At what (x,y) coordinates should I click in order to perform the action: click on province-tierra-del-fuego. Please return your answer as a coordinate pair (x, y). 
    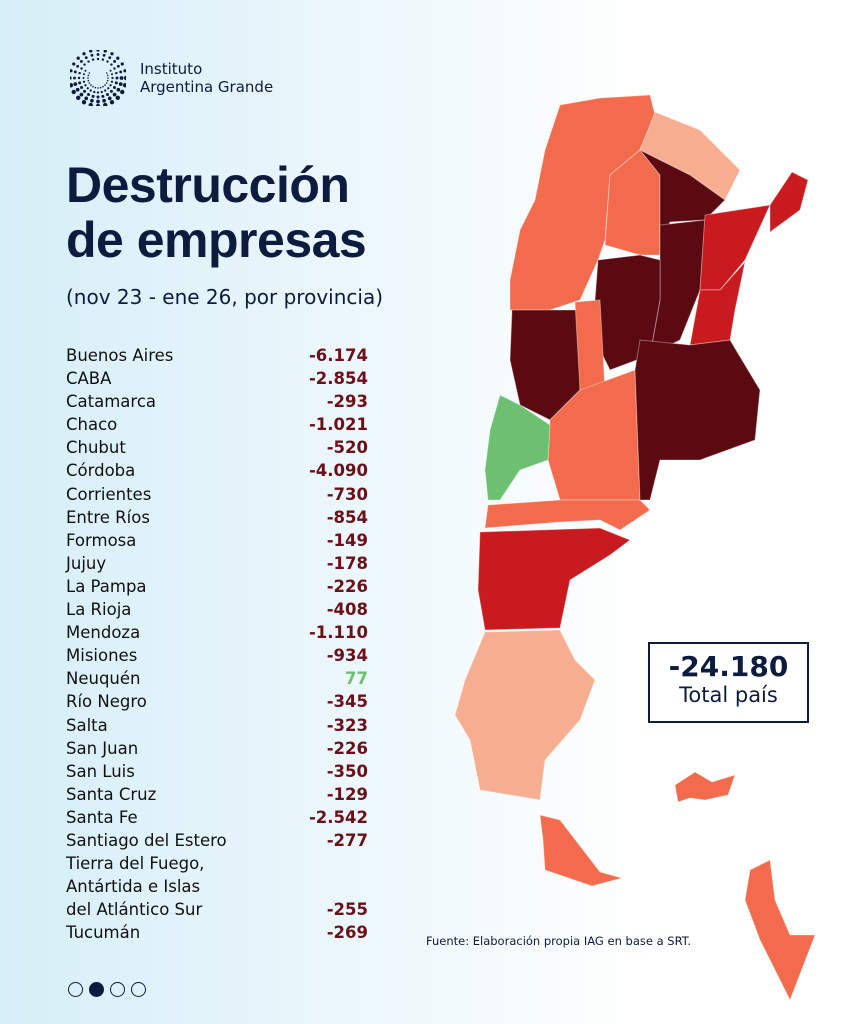
    Looking at the image, I should click on (581, 850).